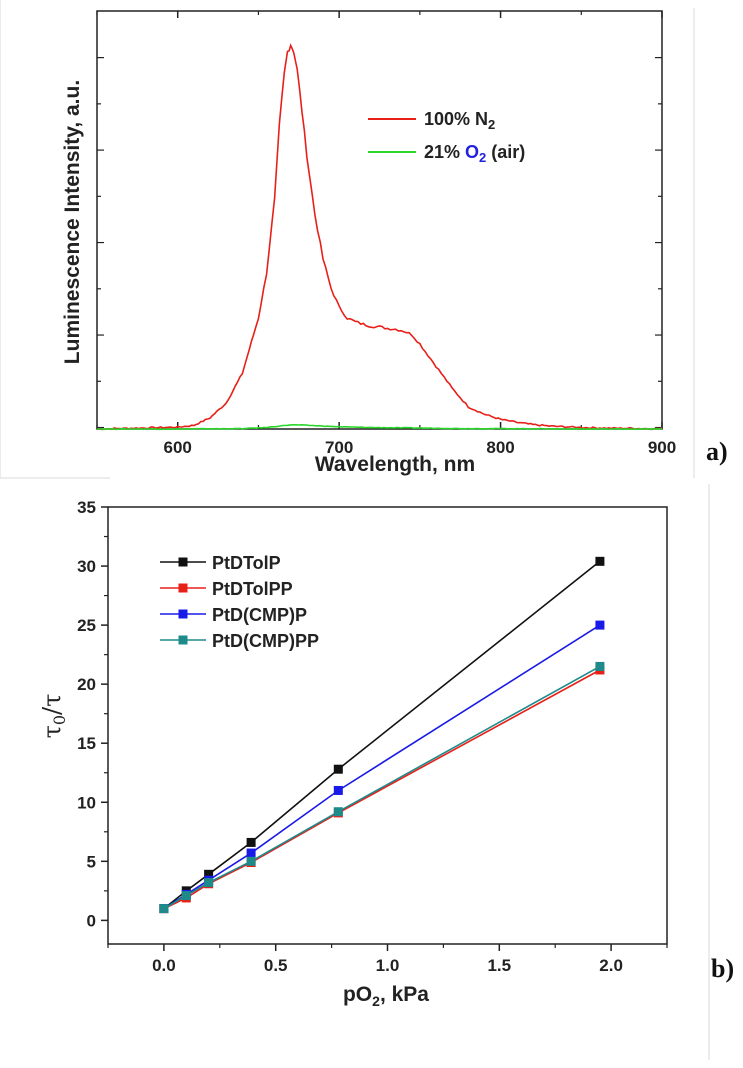 The height and width of the screenshot is (1068, 743). Describe the element at coordinates (499, 965) in the screenshot. I see `plot-b-xtick-label: 1.5` at that location.